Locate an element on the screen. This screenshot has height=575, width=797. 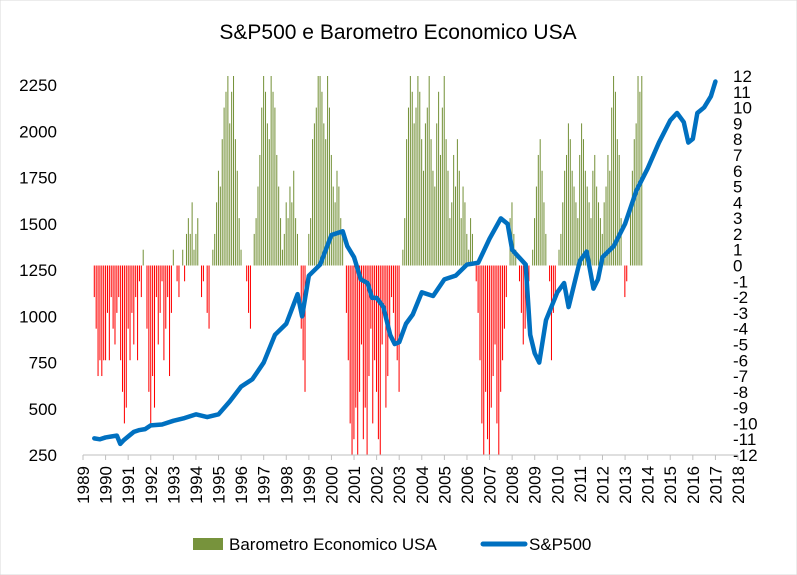
right-tick-14: -2 is located at coordinates (740, 297).